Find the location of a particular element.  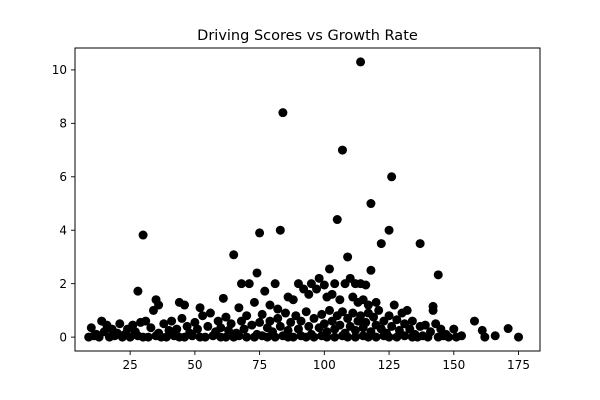

chart-title: Driving Scores vs Growth Rate is located at coordinates (307, 36).